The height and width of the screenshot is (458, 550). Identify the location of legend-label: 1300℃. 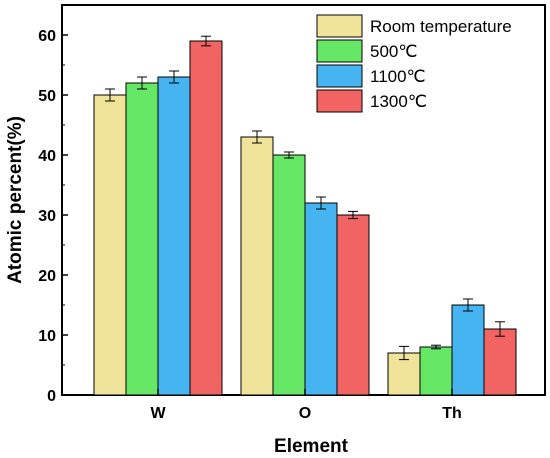
(398, 101).